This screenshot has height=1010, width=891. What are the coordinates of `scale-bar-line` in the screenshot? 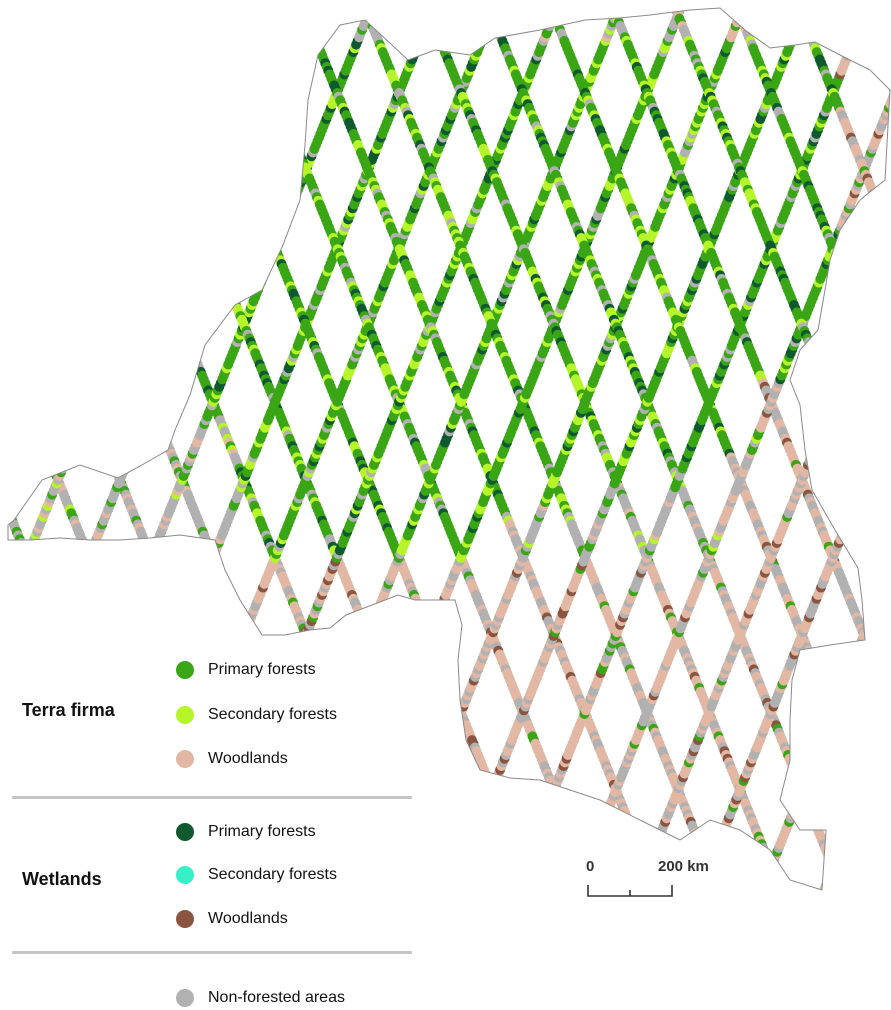 It's located at (656, 880).